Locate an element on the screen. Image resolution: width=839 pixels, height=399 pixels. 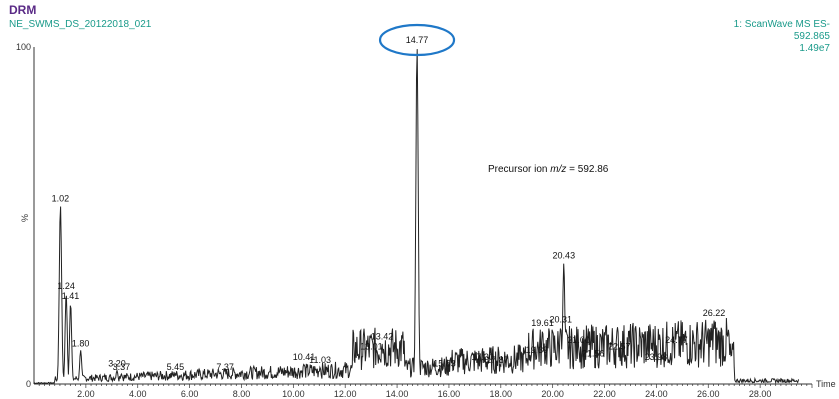
peak-label: 21.00 is located at coordinates (578, 340).